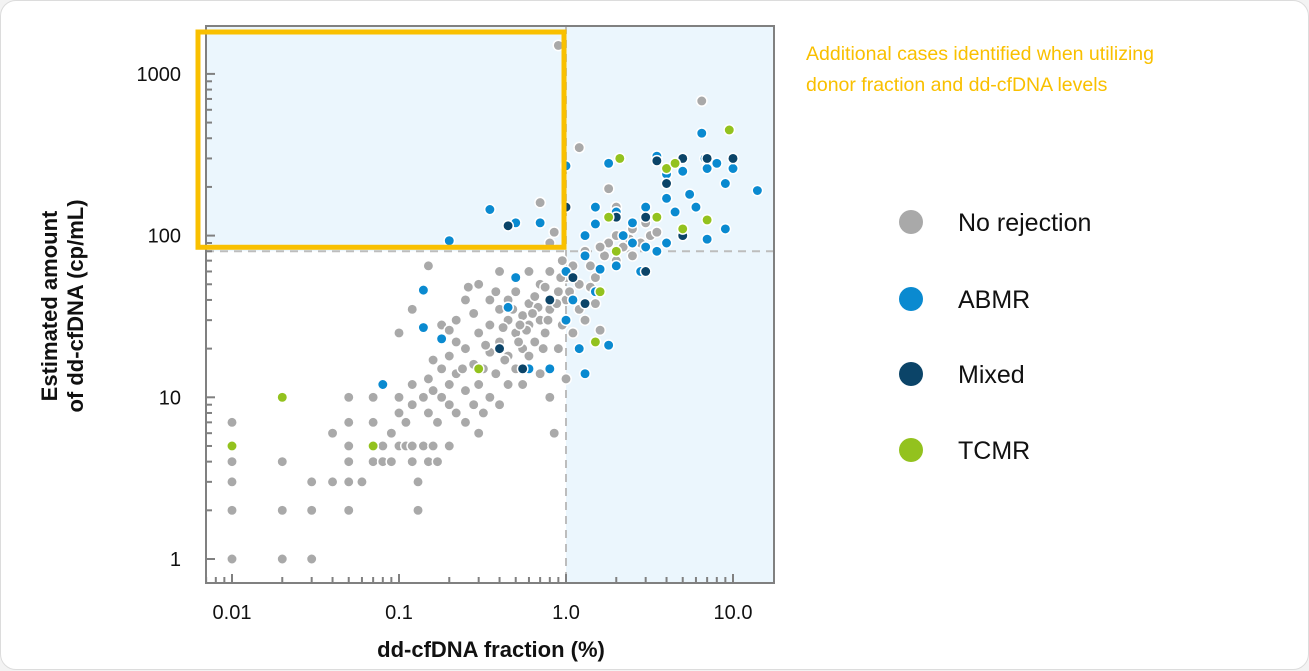  I want to click on legend-marker-no-rejection, so click(911, 222).